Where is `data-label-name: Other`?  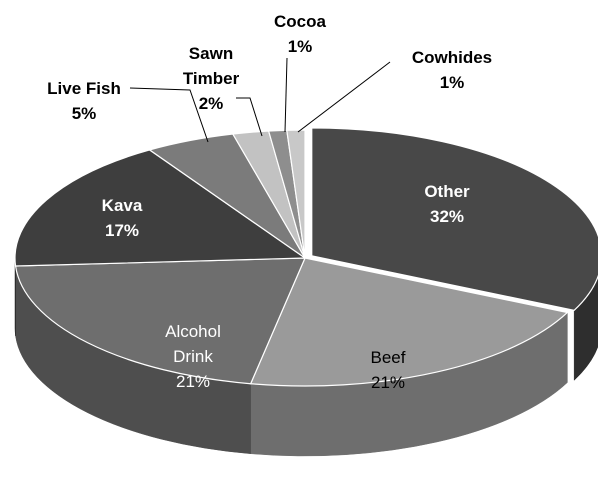
data-label-name: Other is located at coordinates (447, 191).